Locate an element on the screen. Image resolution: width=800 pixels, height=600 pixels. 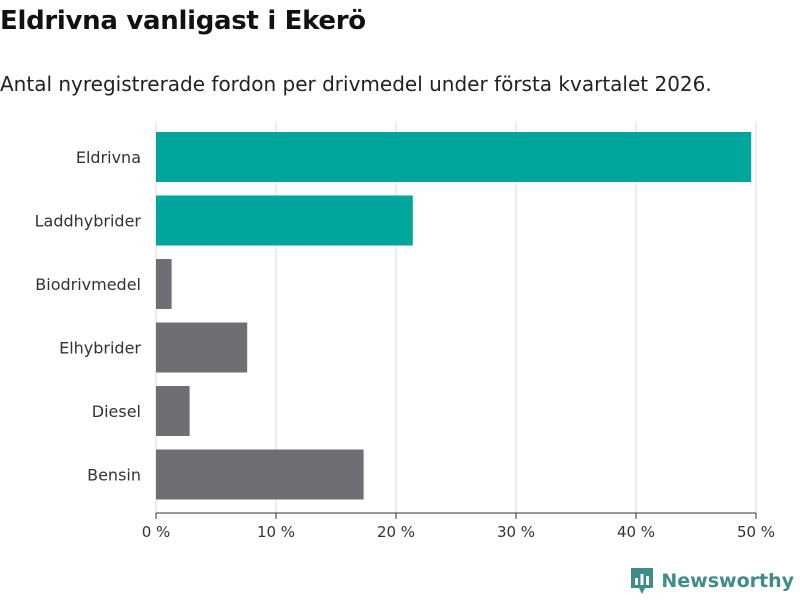
bar-laddhybrider is located at coordinates (284, 220).